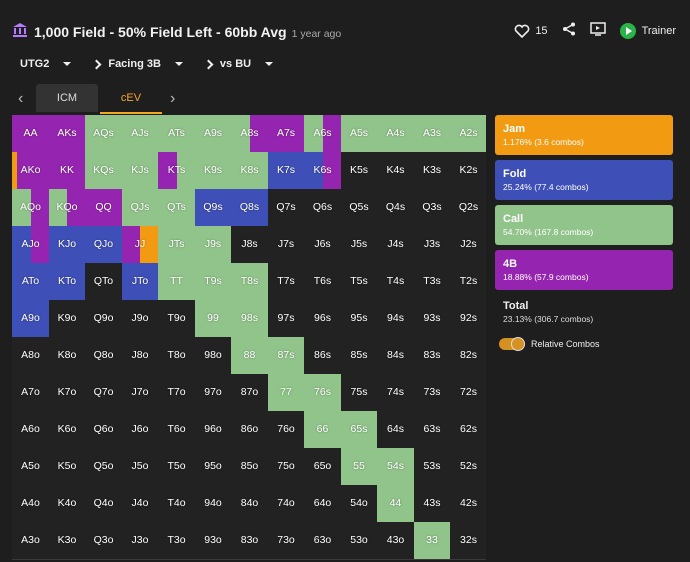 The height and width of the screenshot is (562, 690). Describe the element at coordinates (286, 504) in the screenshot. I see `hand-cell: 74o` at that location.